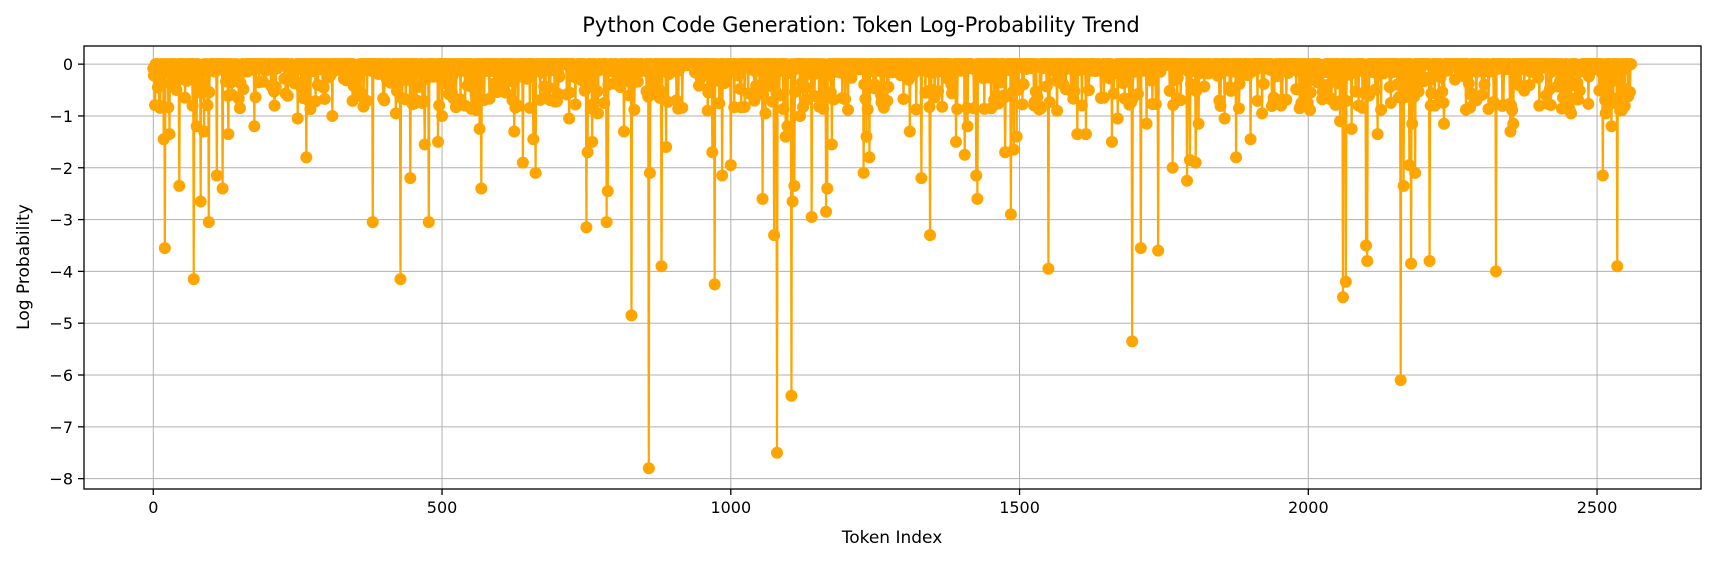  I want to click on y-tick-label: −5, so click(61, 323).